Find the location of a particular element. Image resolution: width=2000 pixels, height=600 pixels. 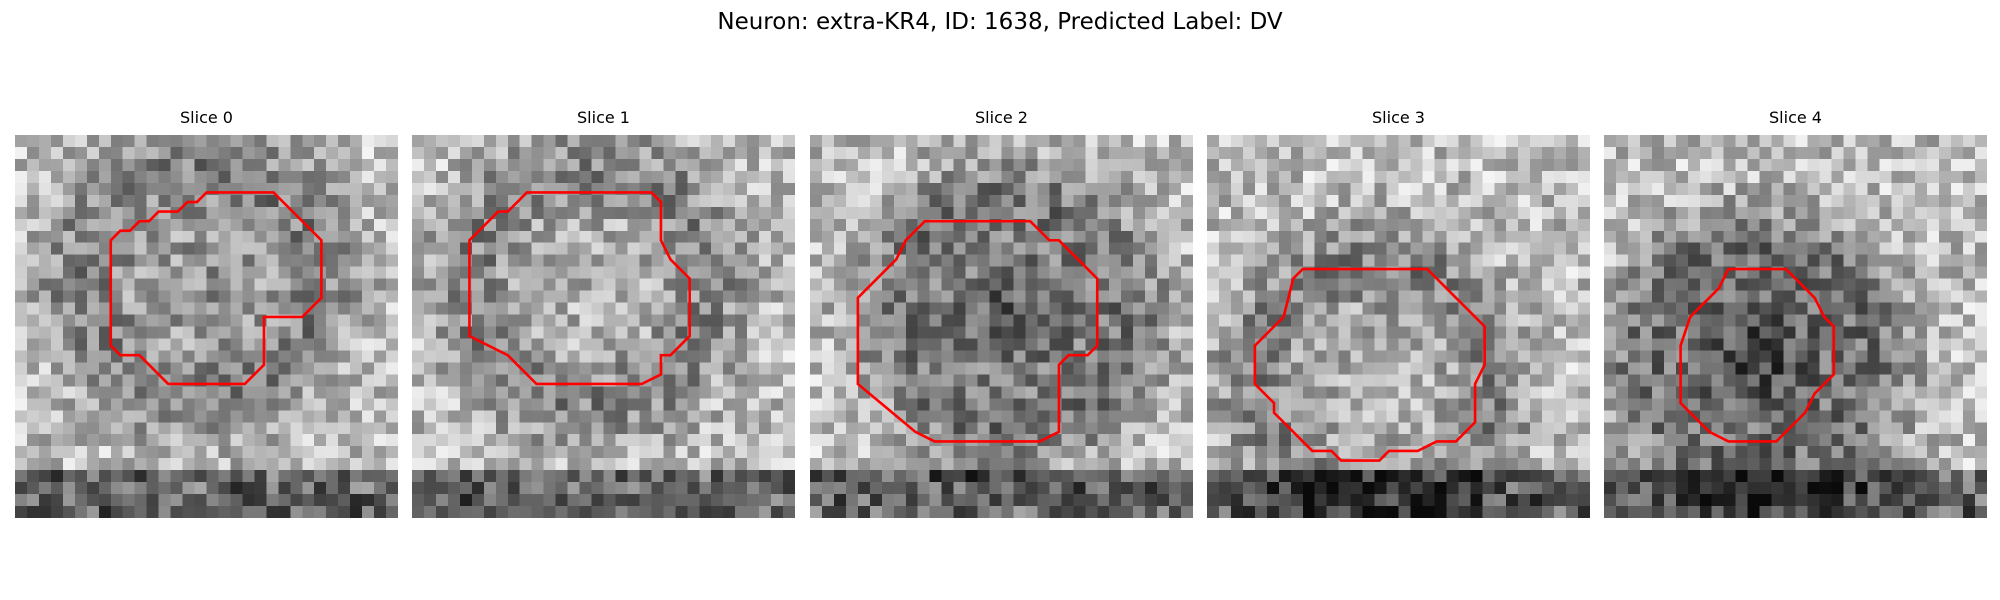

slice-panel-0: Slice 0 is located at coordinates (206, 313).